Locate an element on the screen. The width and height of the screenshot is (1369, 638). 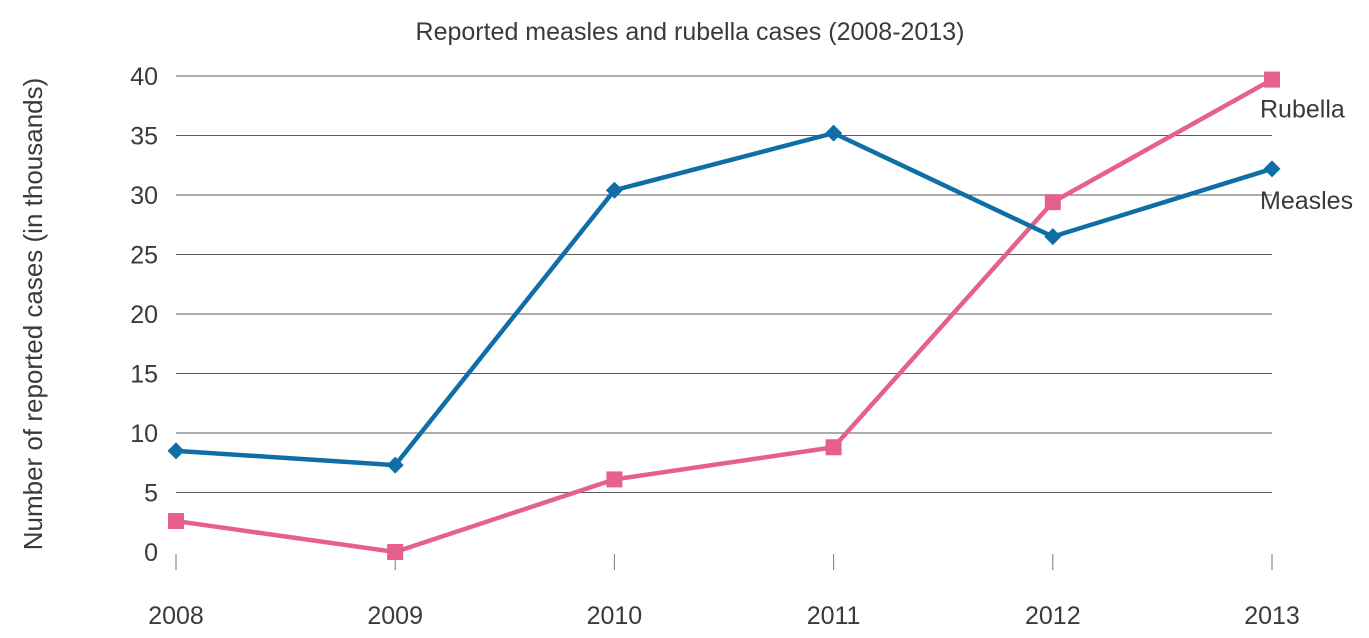
y-tick-label: 5 is located at coordinates (151, 494).